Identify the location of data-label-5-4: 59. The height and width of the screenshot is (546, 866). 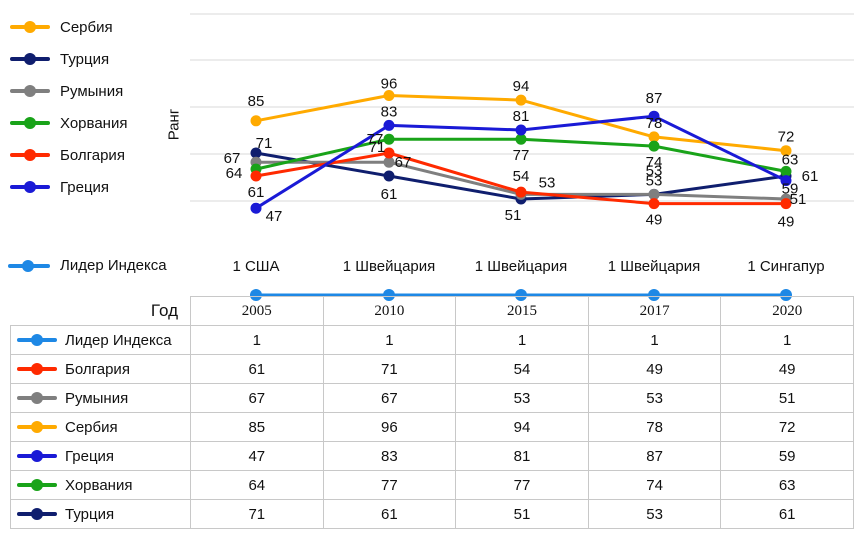
(790, 189).